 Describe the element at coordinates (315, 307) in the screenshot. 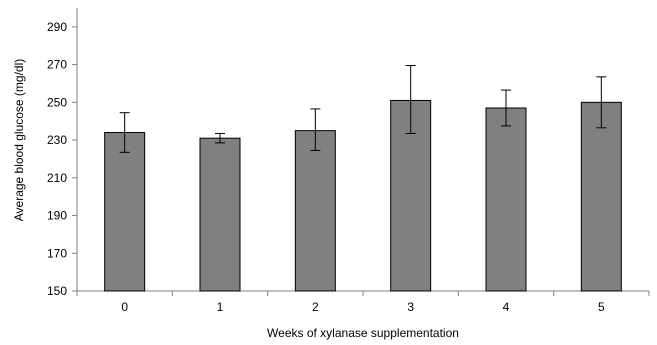

I see `x-tick-label: 2` at that location.